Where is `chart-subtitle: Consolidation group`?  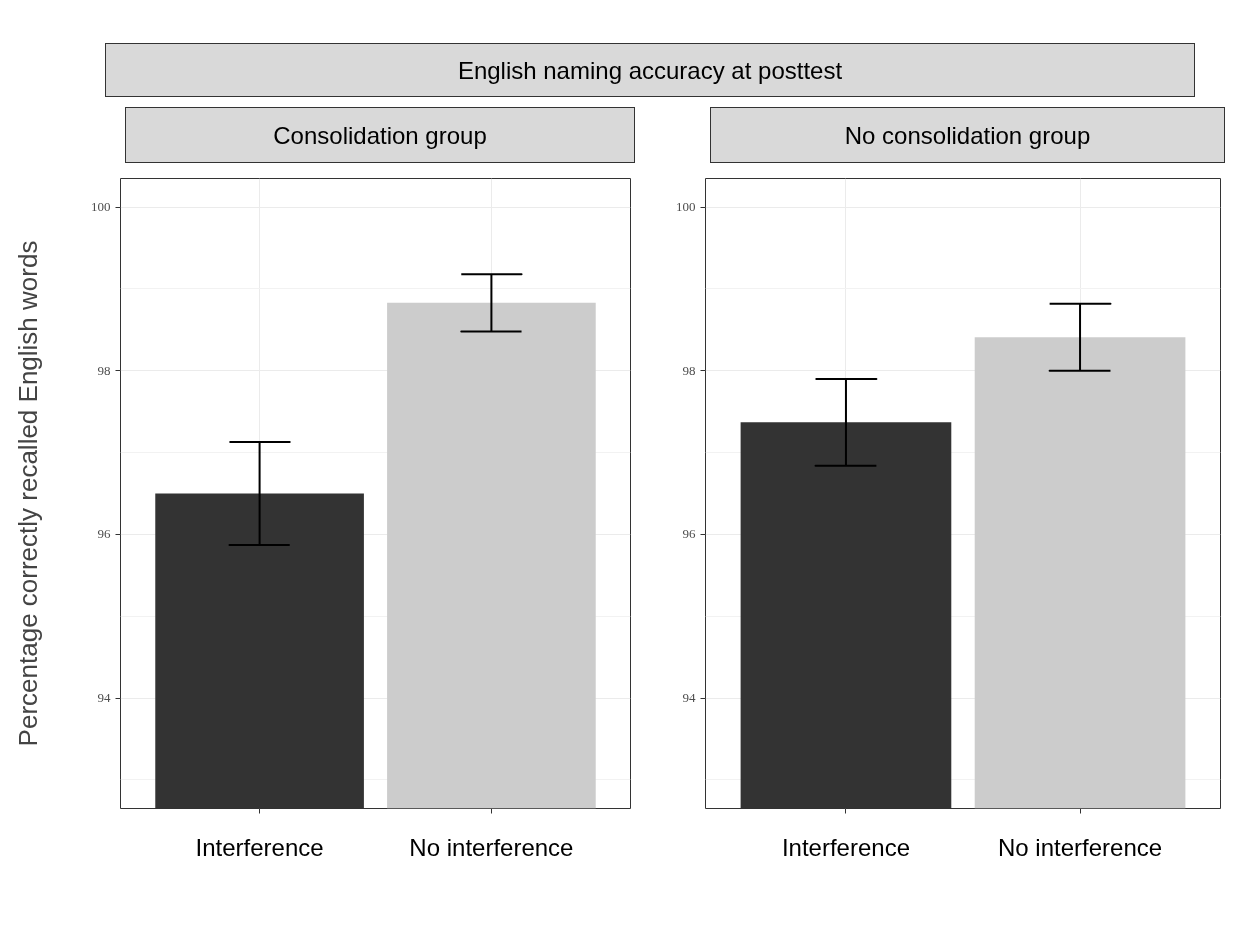
chart-subtitle: Consolidation group is located at coordinates (380, 136).